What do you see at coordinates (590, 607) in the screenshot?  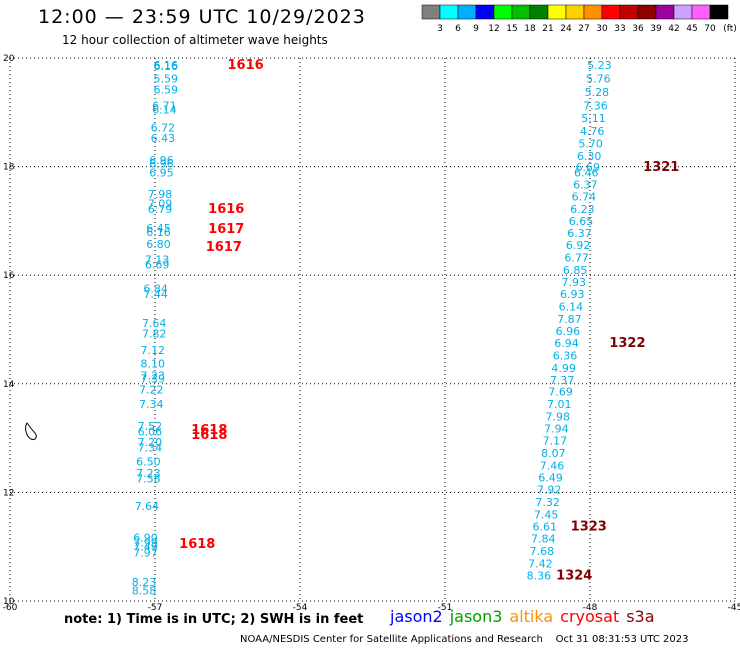 I see `x-tick-label: -48` at bounding box center [590, 607].